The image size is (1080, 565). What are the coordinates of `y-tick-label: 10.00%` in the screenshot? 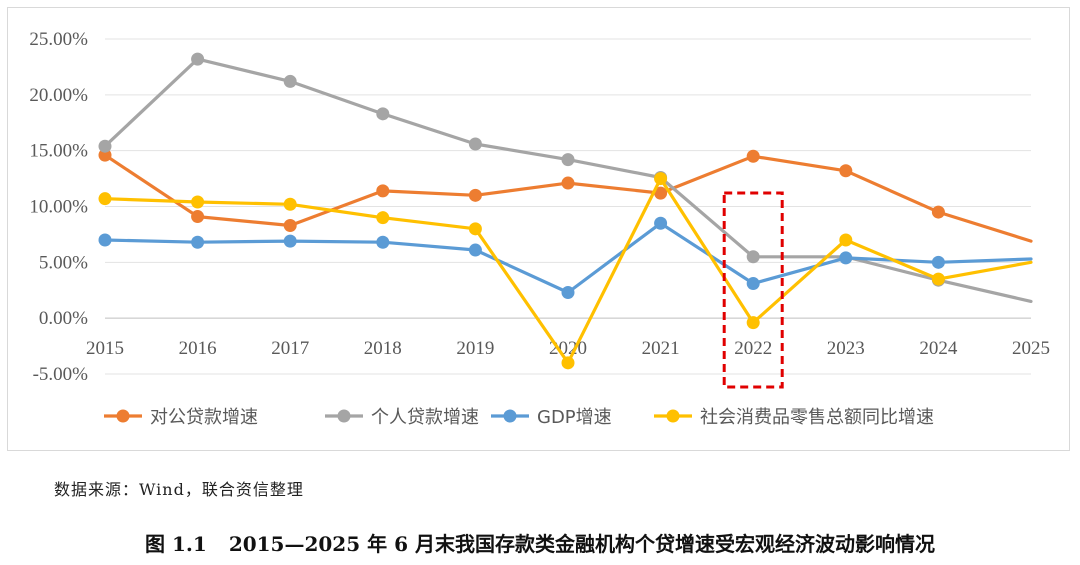 It's located at (58, 207).